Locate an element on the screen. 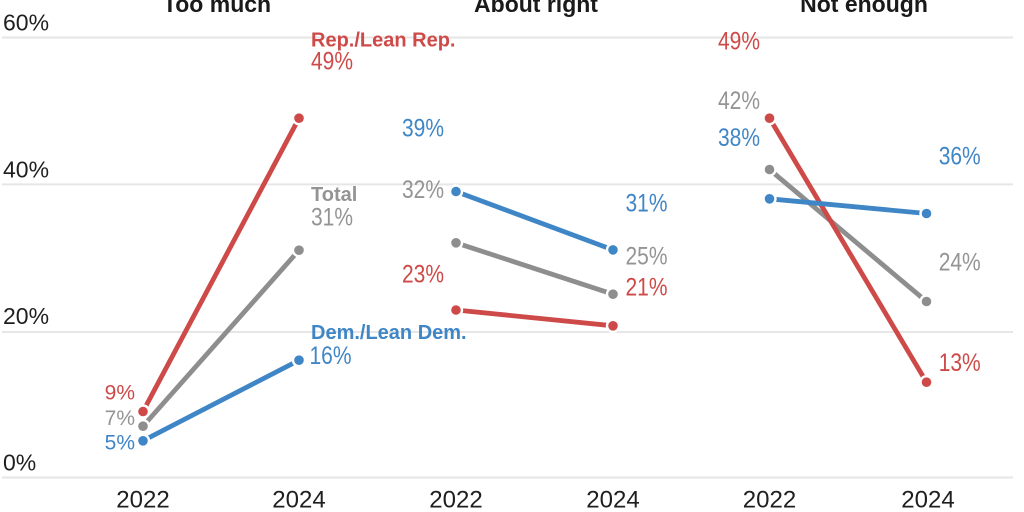  svg-text: Not enough is located at coordinates (864, 8).